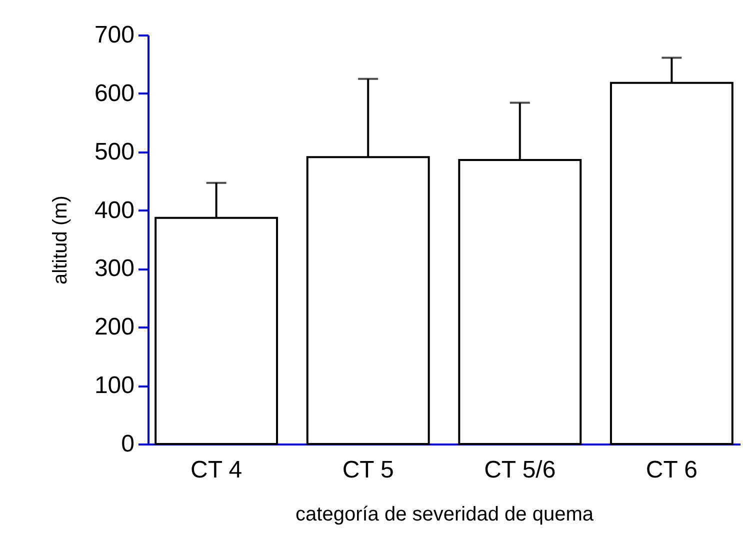  Describe the element at coordinates (114, 93) in the screenshot. I see `y-tick-label: 600` at that location.